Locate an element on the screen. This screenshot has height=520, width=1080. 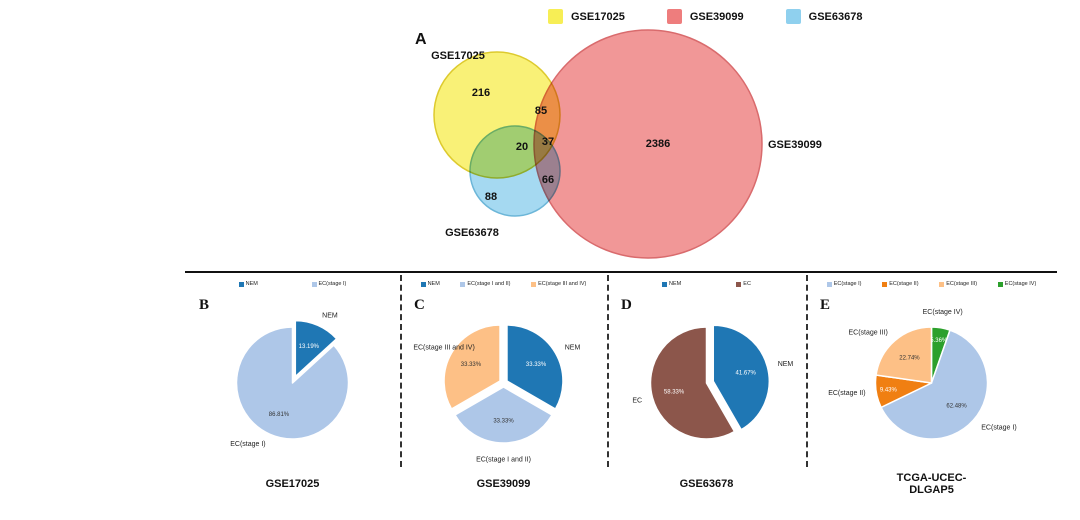
legend-item: EC(stage IV) is located at coordinates (1017, 284).